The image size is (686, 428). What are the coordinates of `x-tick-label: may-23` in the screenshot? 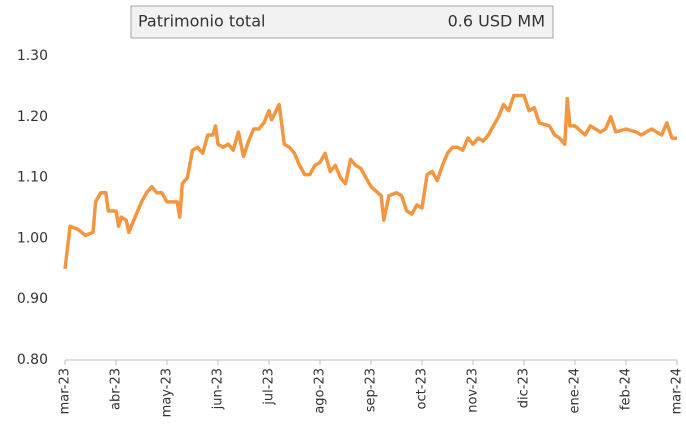 It's located at (167, 392).